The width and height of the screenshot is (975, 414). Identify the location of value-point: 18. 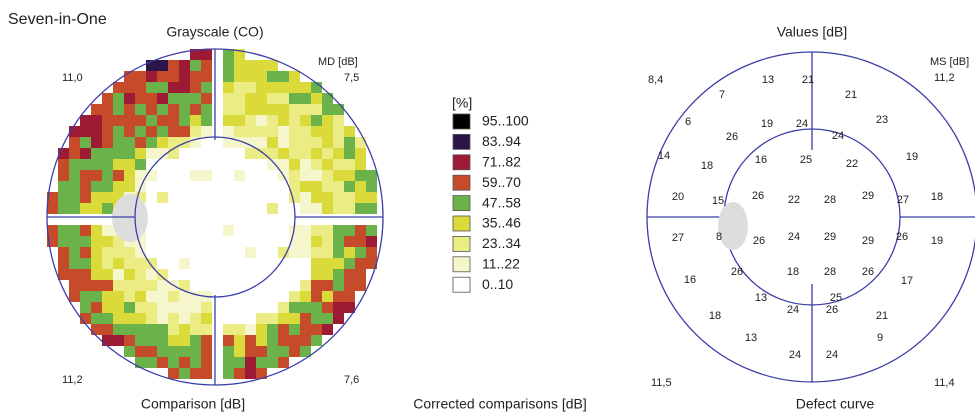
(793, 272).